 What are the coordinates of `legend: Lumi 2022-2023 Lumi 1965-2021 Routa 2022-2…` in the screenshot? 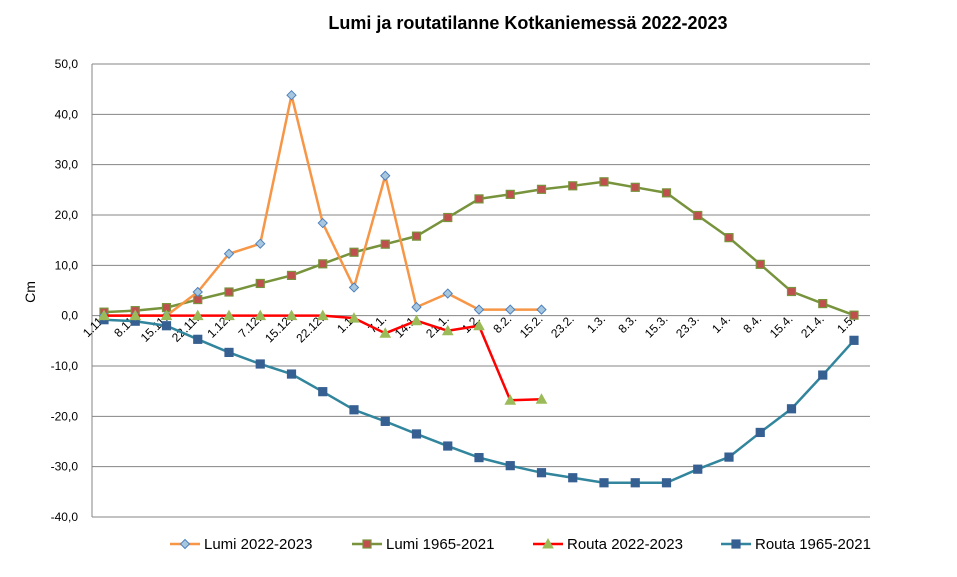 It's located at (520, 544).